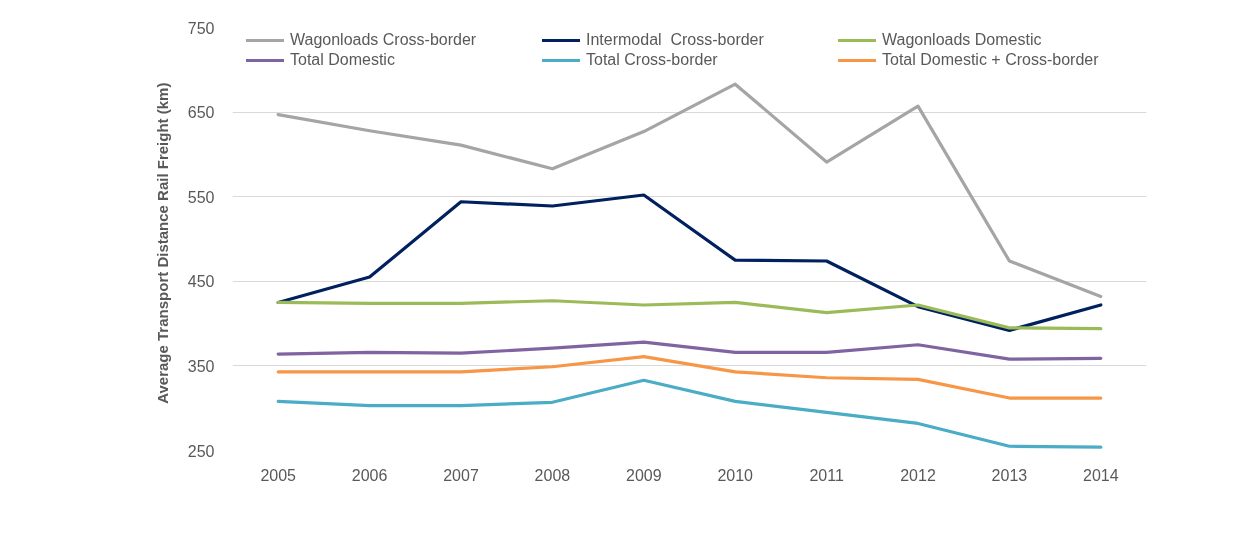 The width and height of the screenshot is (1241, 547). What do you see at coordinates (201, 282) in the screenshot?
I see `y-tick-label: 450` at bounding box center [201, 282].